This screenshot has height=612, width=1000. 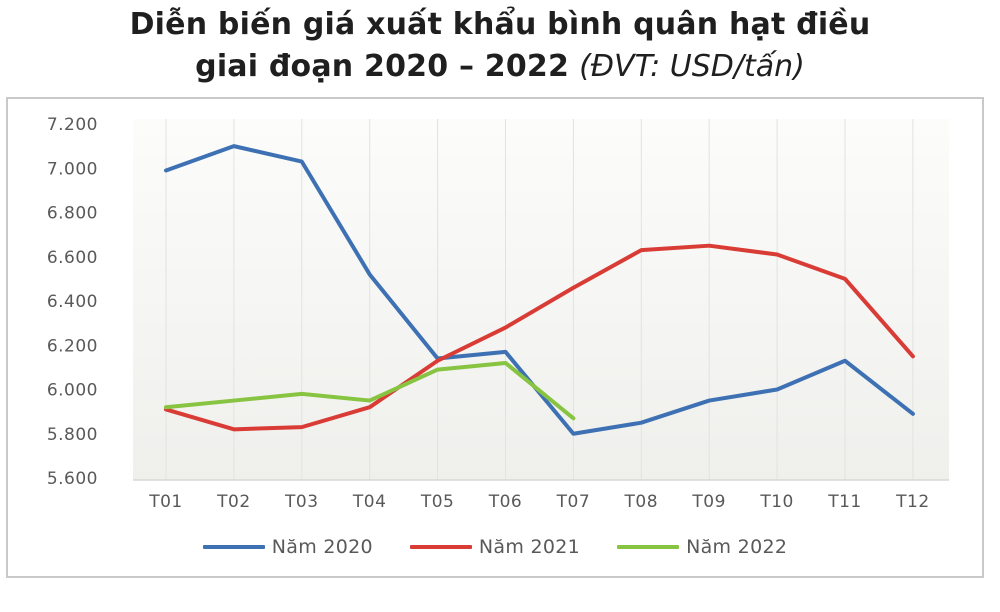 What do you see at coordinates (573, 502) in the screenshot?
I see `x-tick-label: T07` at bounding box center [573, 502].